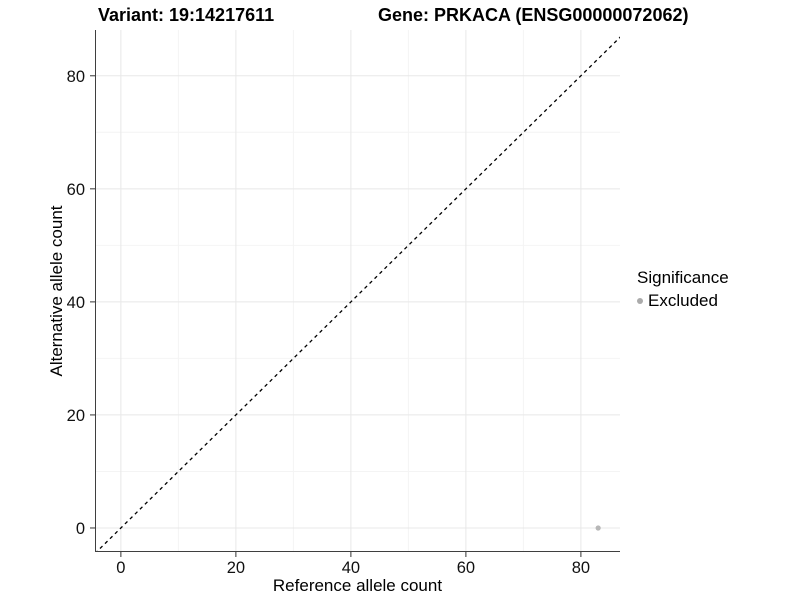  I want to click on legend-key-dot, so click(640, 301).